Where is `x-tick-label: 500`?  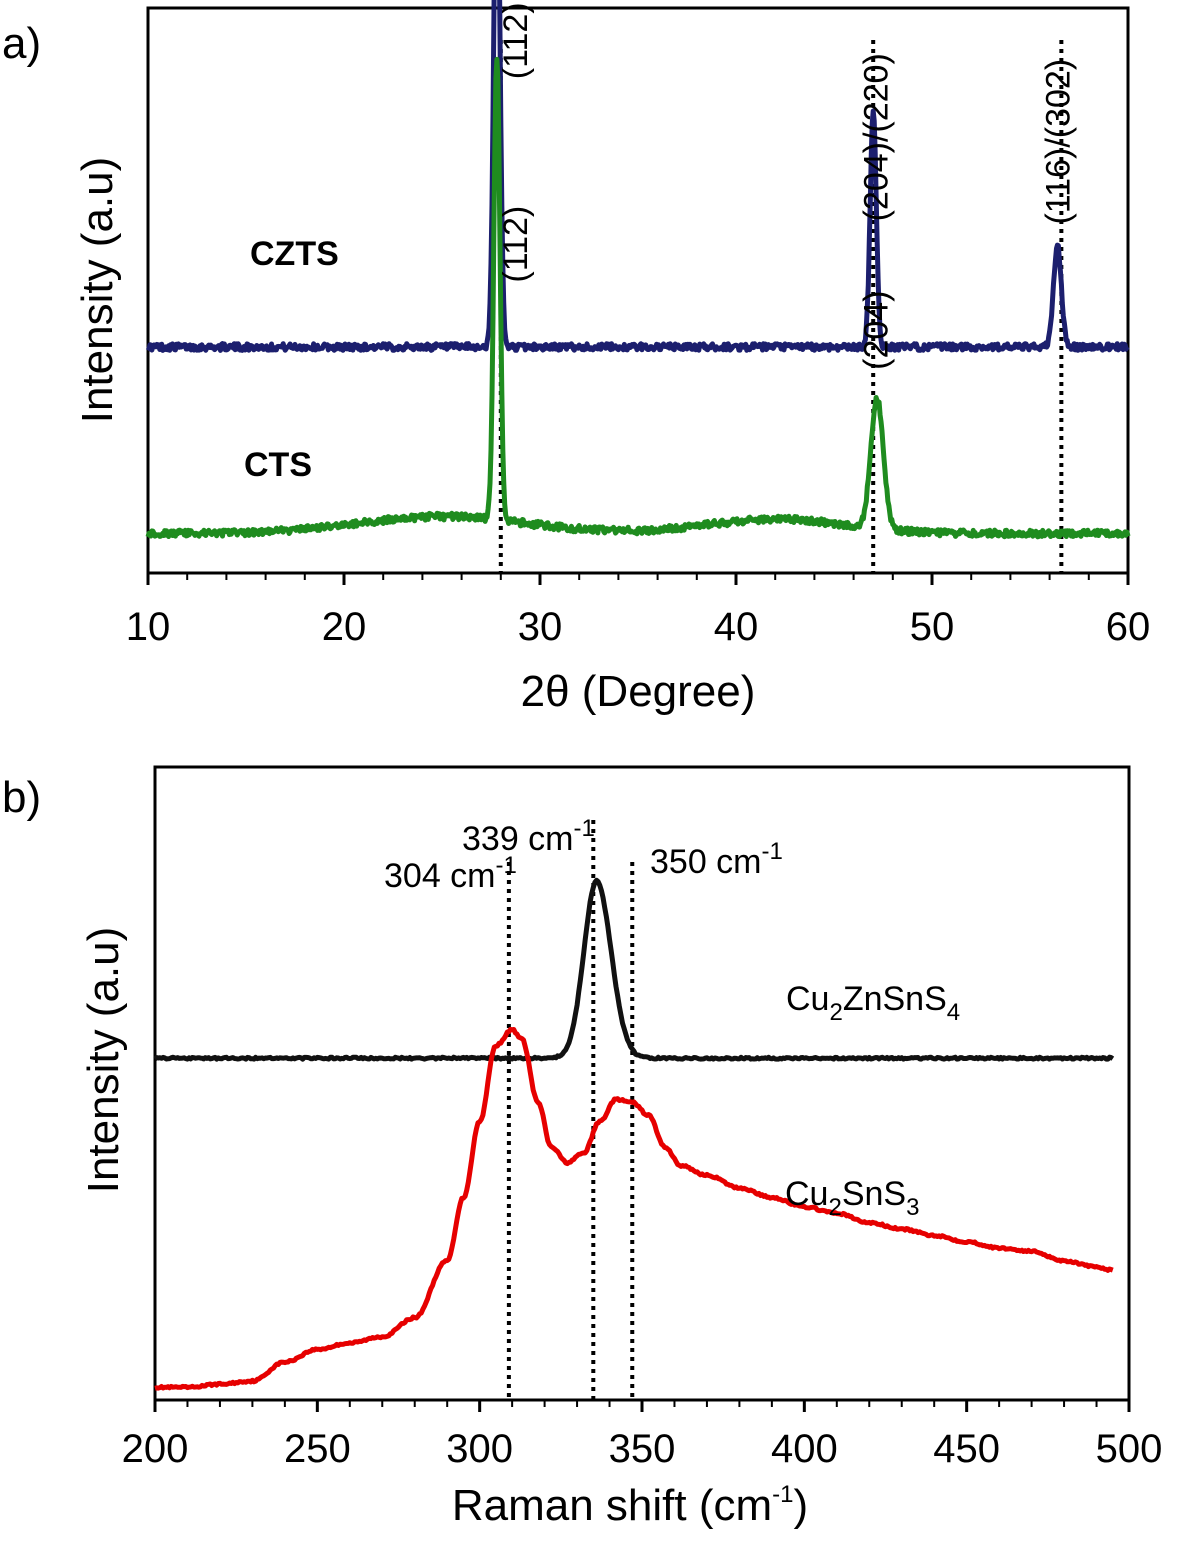 x-tick-label: 500 is located at coordinates (1129, 1449).